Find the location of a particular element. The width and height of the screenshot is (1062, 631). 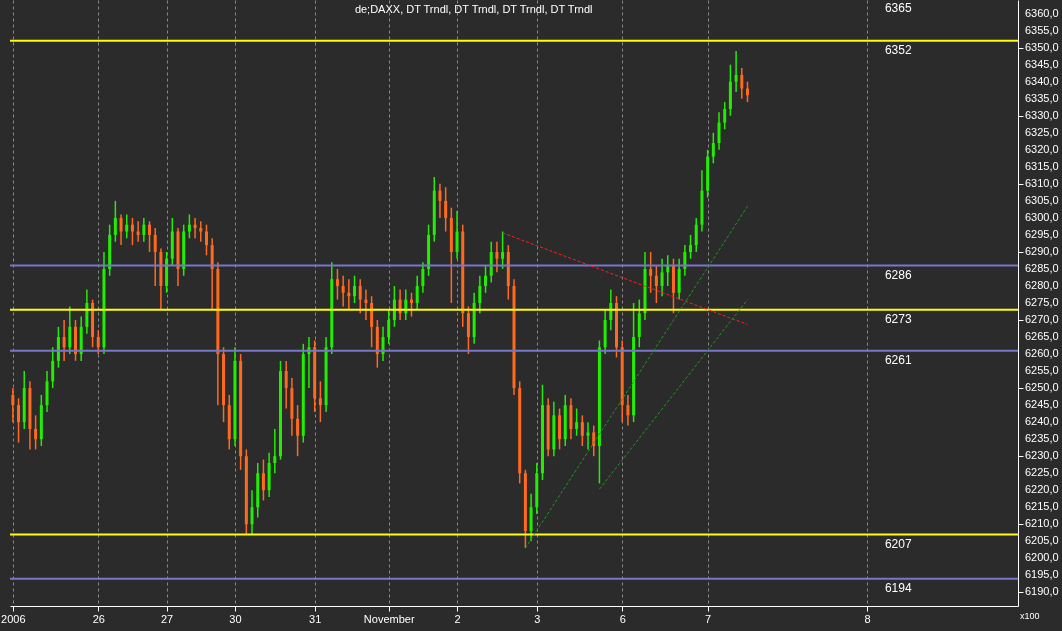

ref-line-label: 6352 is located at coordinates (898, 49).